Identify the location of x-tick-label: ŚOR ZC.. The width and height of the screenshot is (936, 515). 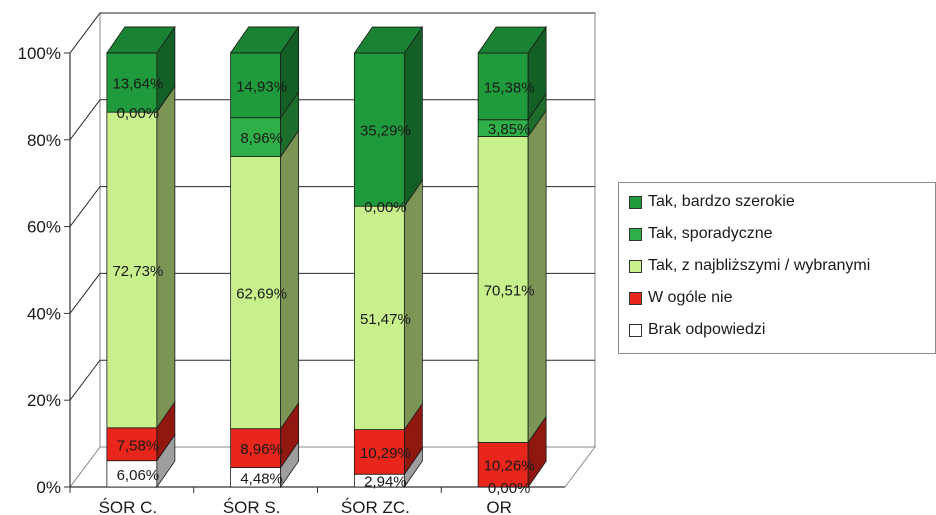
(375, 506).